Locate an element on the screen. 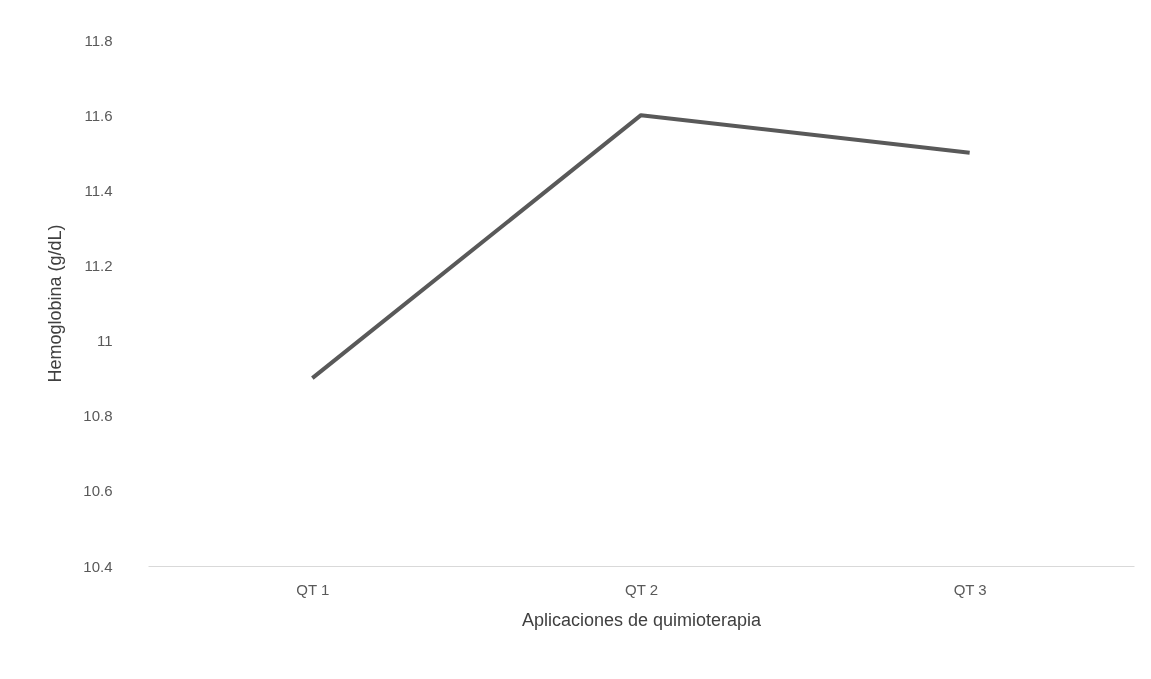 Image resolution: width=1151 pixels, height=679 pixels. x-axis-title: Aplicaciones de quimioterapia is located at coordinates (642, 619).